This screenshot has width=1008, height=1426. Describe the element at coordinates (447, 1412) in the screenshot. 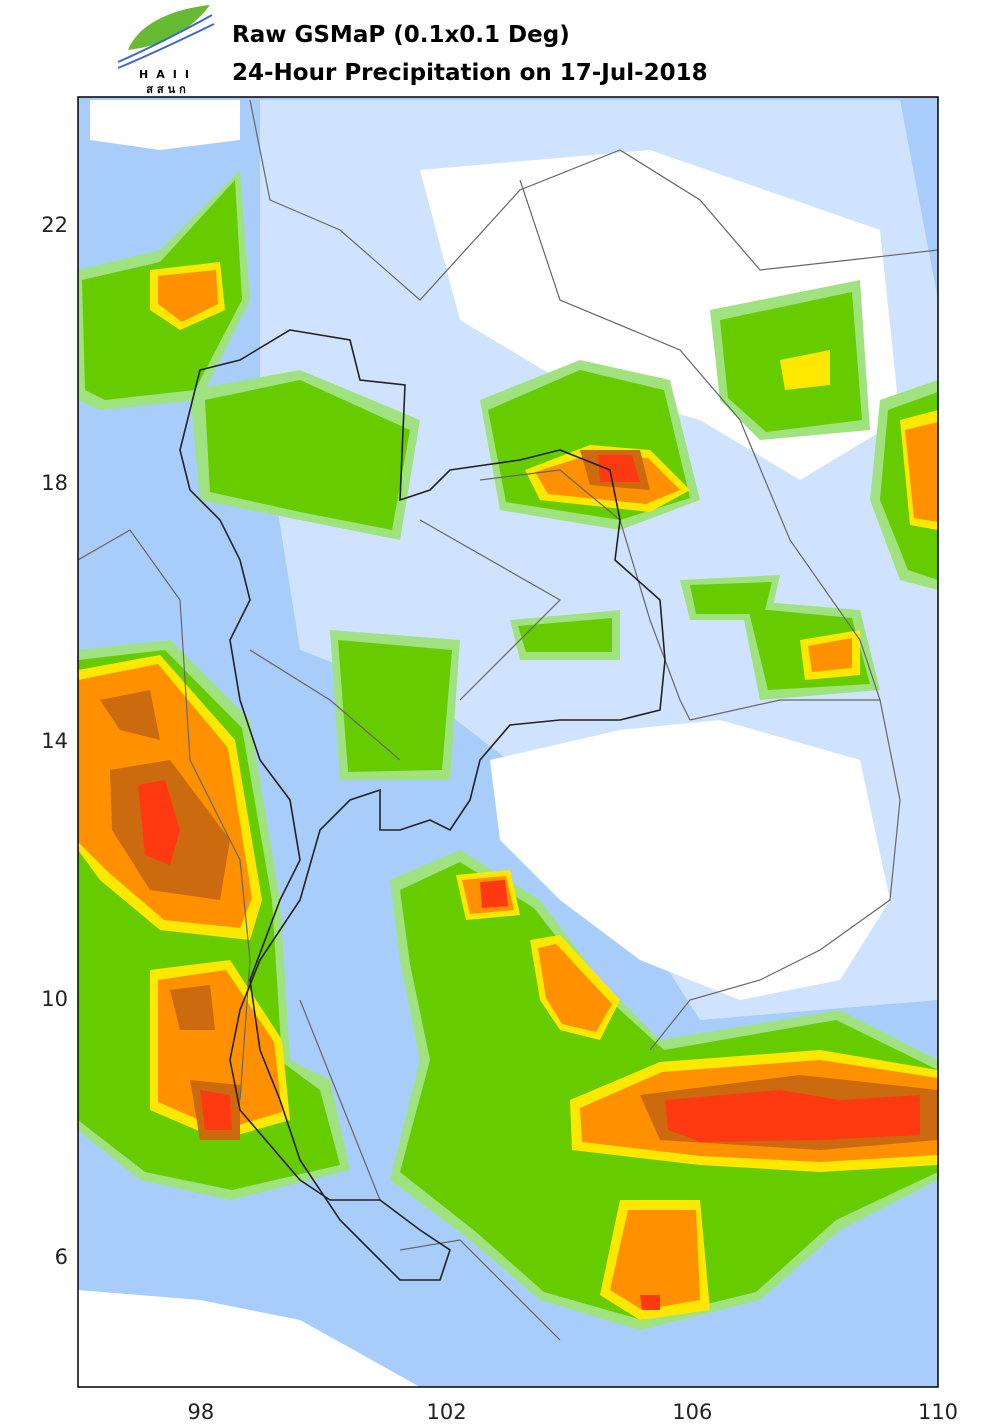

I see `x-tick-label: 102` at that location.